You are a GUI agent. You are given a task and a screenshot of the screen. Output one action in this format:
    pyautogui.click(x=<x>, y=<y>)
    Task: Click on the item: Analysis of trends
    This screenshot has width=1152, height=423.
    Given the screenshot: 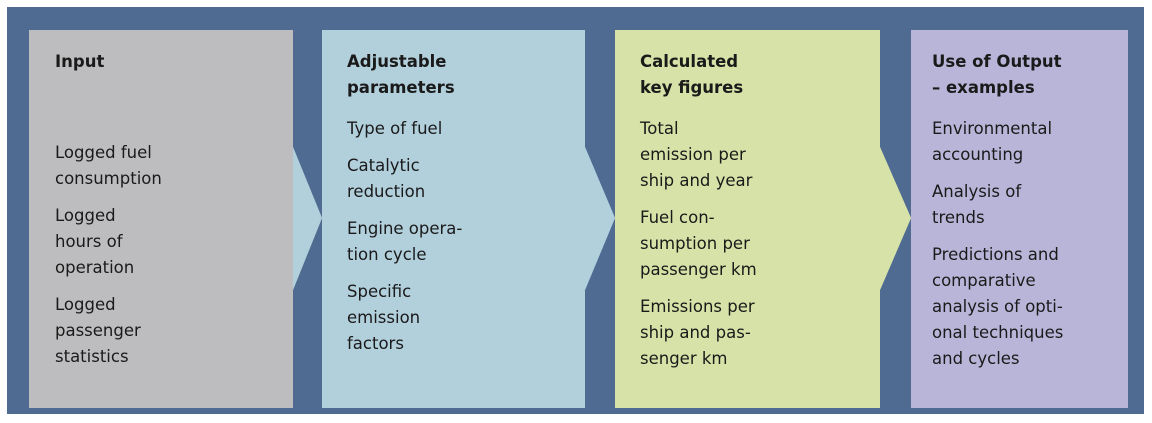 What is the action you would take?
    pyautogui.click(x=997, y=205)
    